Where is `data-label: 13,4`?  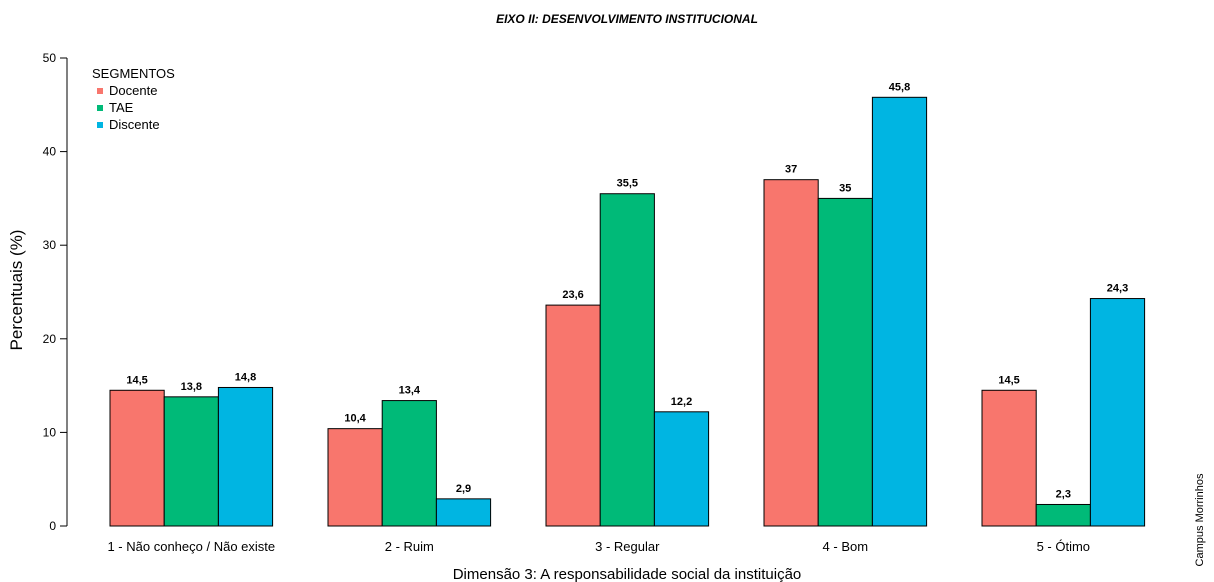
data-label: 13,4 is located at coordinates (410, 391).